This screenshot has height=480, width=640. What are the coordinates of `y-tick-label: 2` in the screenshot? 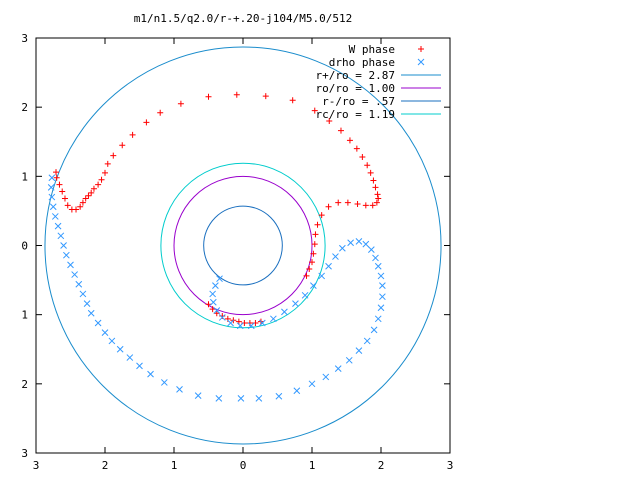 It's located at (24, 107).